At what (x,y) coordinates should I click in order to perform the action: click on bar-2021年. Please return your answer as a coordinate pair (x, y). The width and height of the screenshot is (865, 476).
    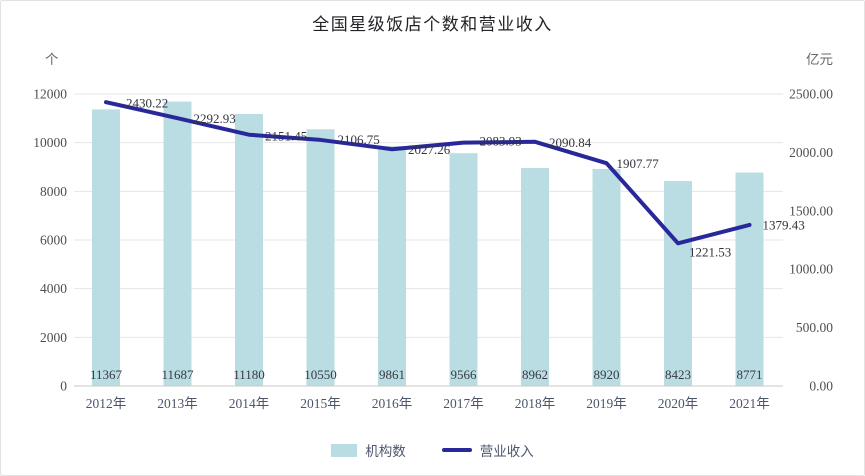
    Looking at the image, I should click on (749, 279).